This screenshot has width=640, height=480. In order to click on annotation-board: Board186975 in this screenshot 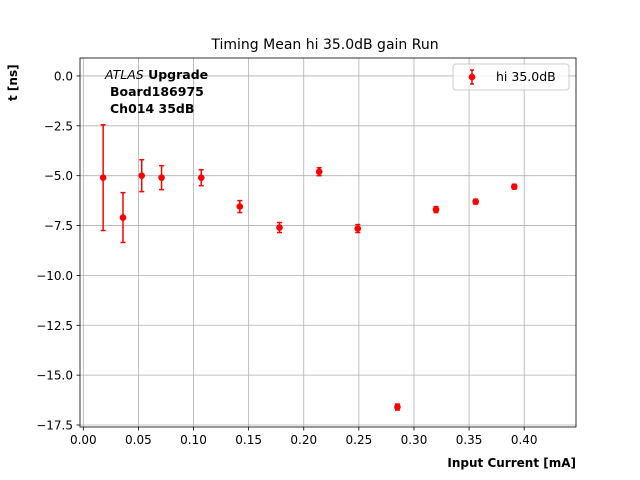, I will do `click(157, 91)`.